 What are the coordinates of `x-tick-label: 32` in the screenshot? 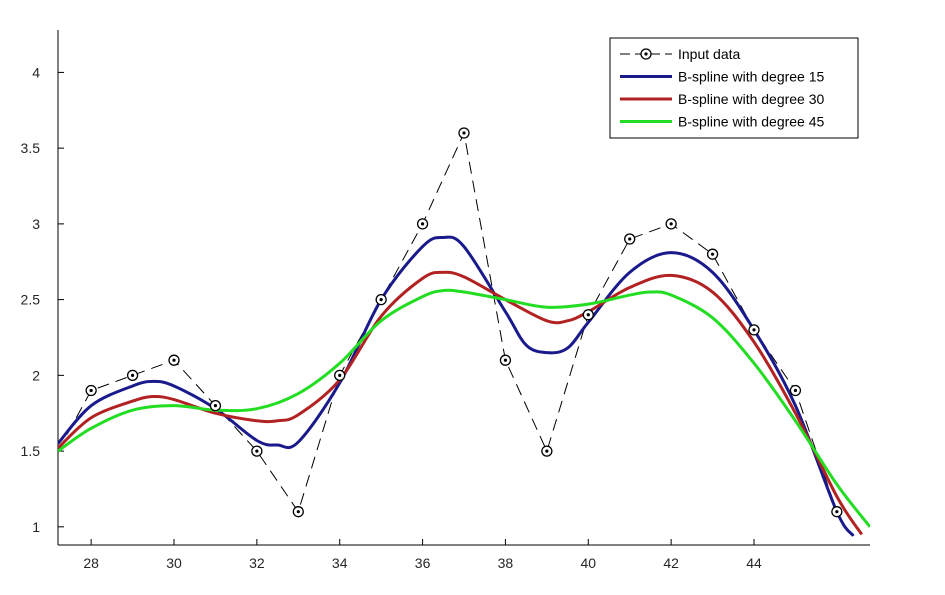 It's located at (257, 563).